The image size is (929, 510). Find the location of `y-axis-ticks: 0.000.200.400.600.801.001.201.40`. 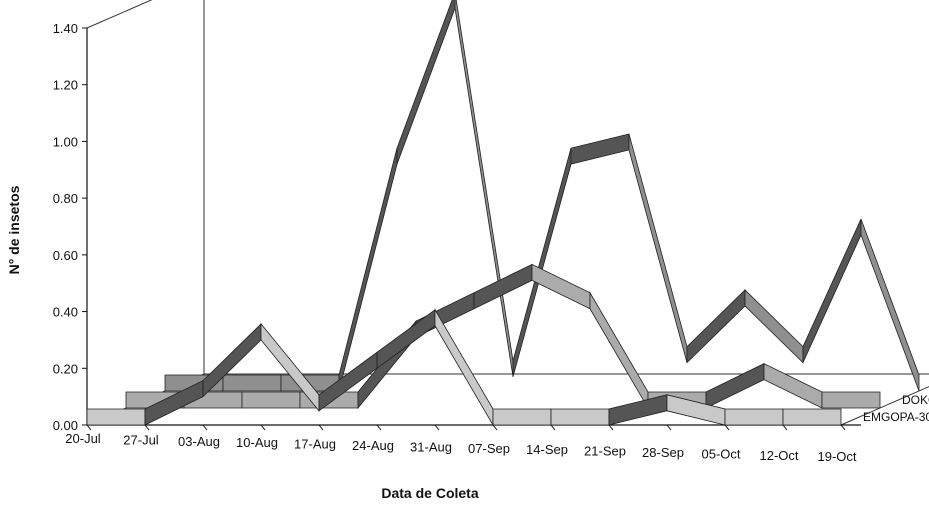

y-axis-ticks: 0.000.200.400.600.801.001.201.40 is located at coordinates (70, 227).